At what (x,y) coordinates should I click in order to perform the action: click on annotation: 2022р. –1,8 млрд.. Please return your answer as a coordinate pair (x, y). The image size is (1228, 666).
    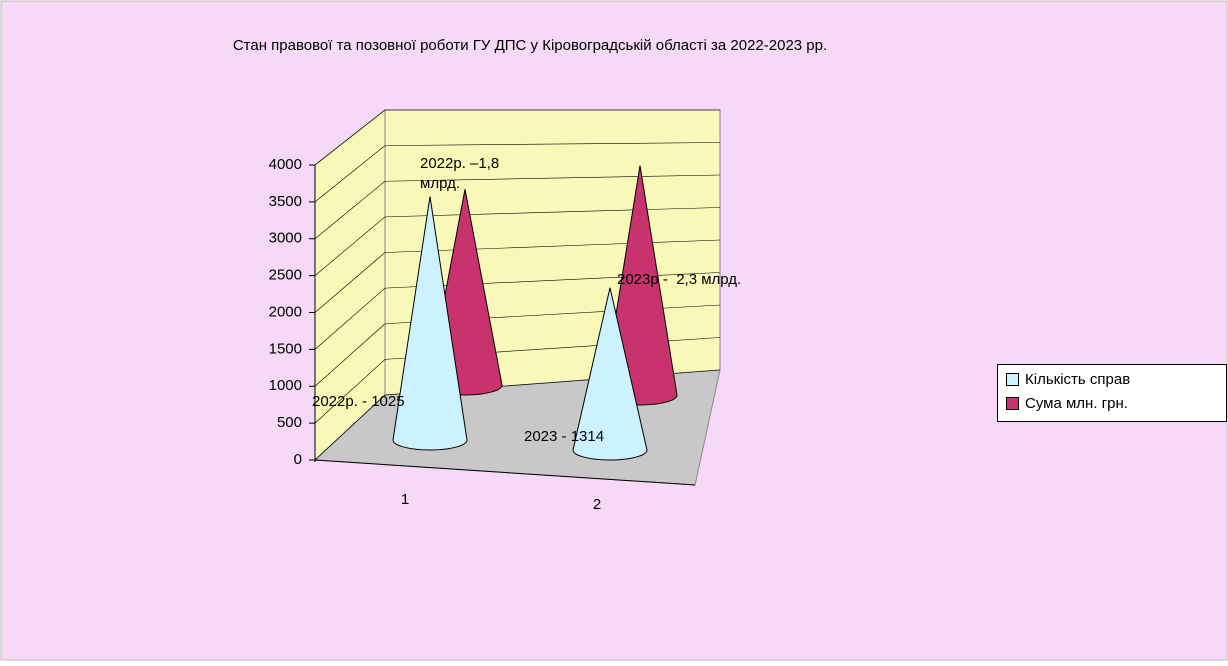
    Looking at the image, I should click on (460, 173).